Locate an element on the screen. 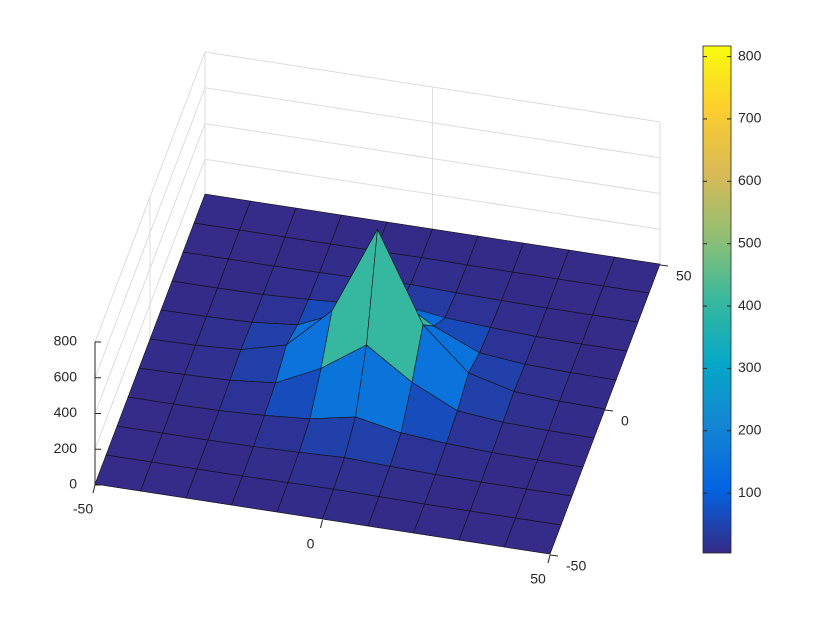  z-tick-label: 200 is located at coordinates (66, 448).